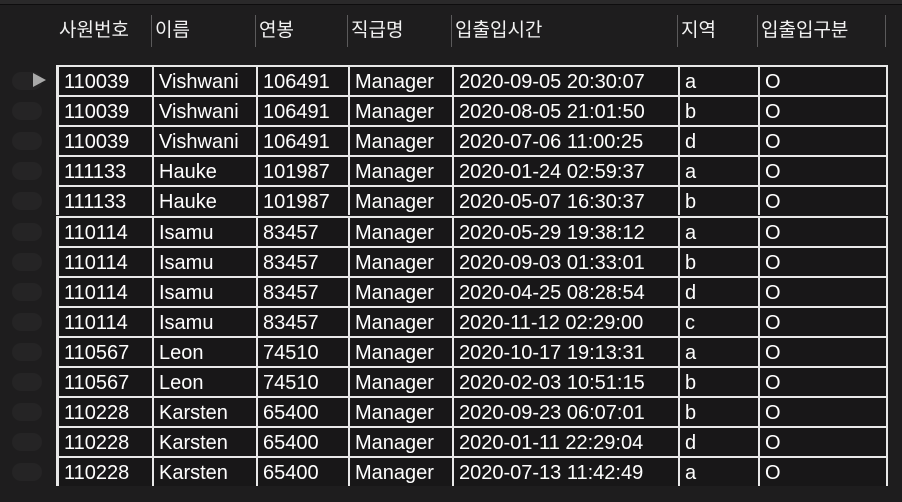 The width and height of the screenshot is (902, 502). Describe the element at coordinates (718, 320) in the screenshot. I see `region-cell: c` at that location.